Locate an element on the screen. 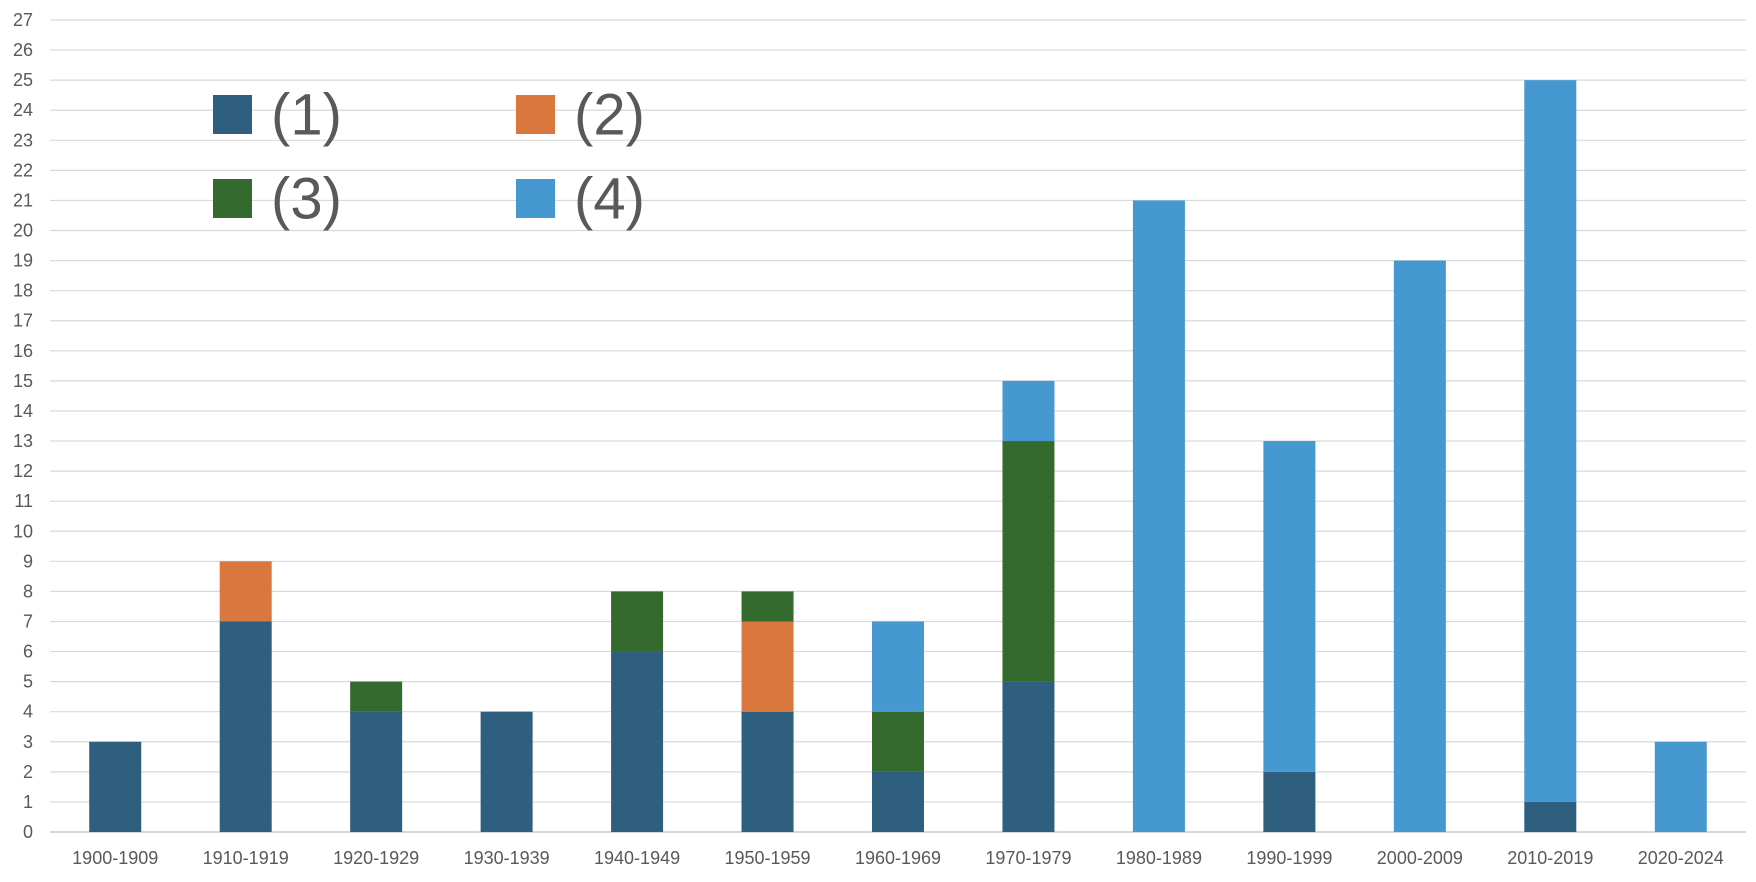  y-tick-label: 11 is located at coordinates (23, 501).